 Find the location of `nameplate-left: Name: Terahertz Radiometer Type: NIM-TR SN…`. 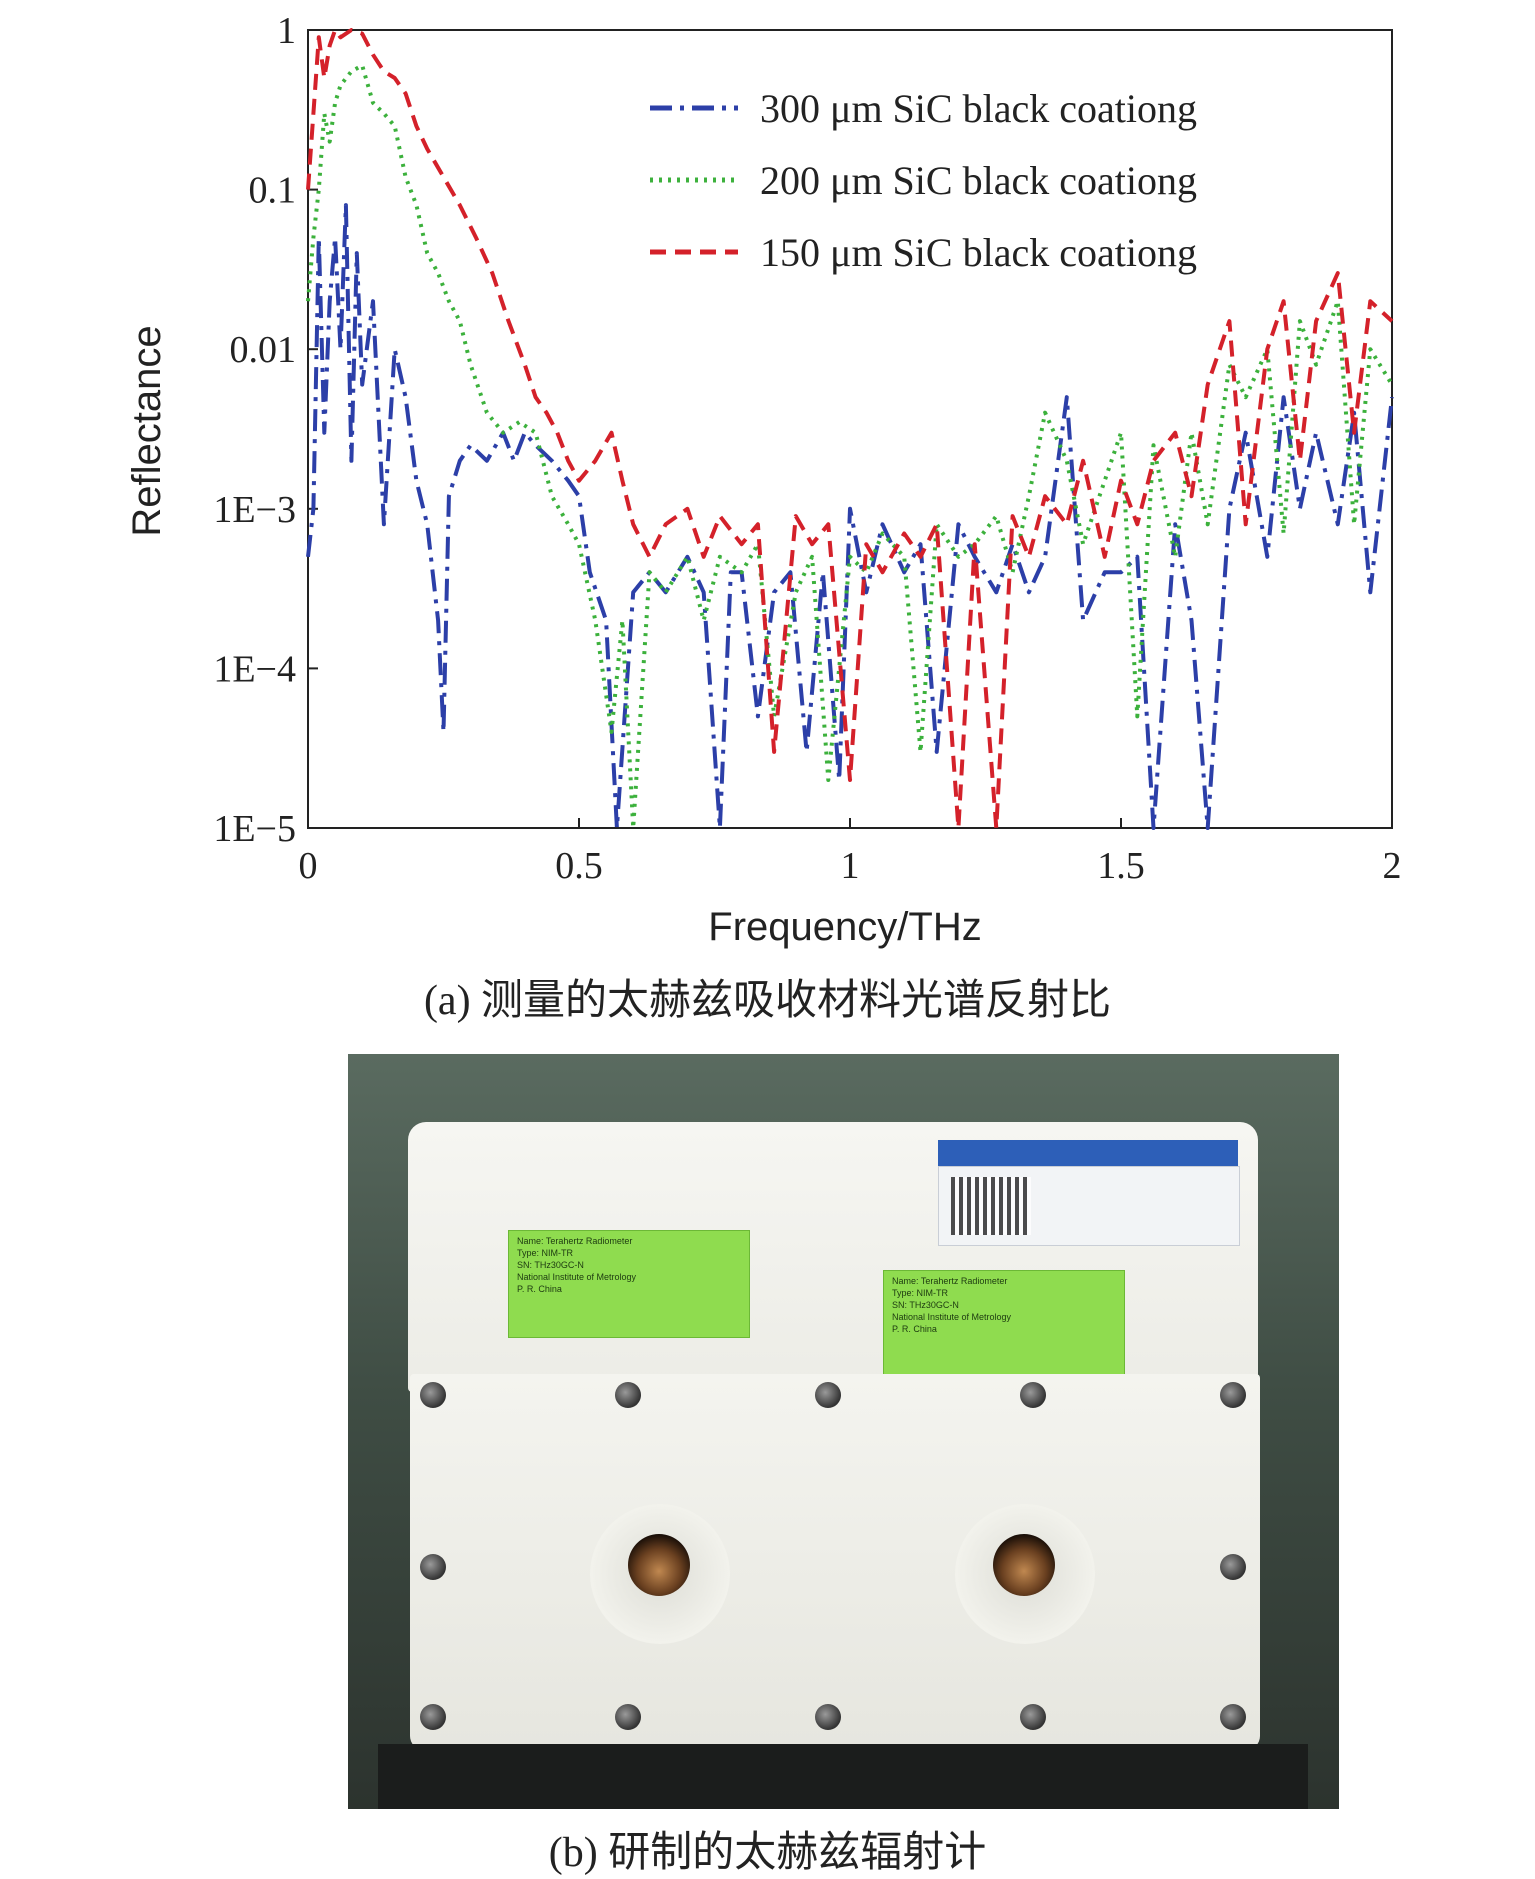

nameplate-left: Name: Terahertz Radiometer Type: NIM-TR SN… is located at coordinates (629, 1284).